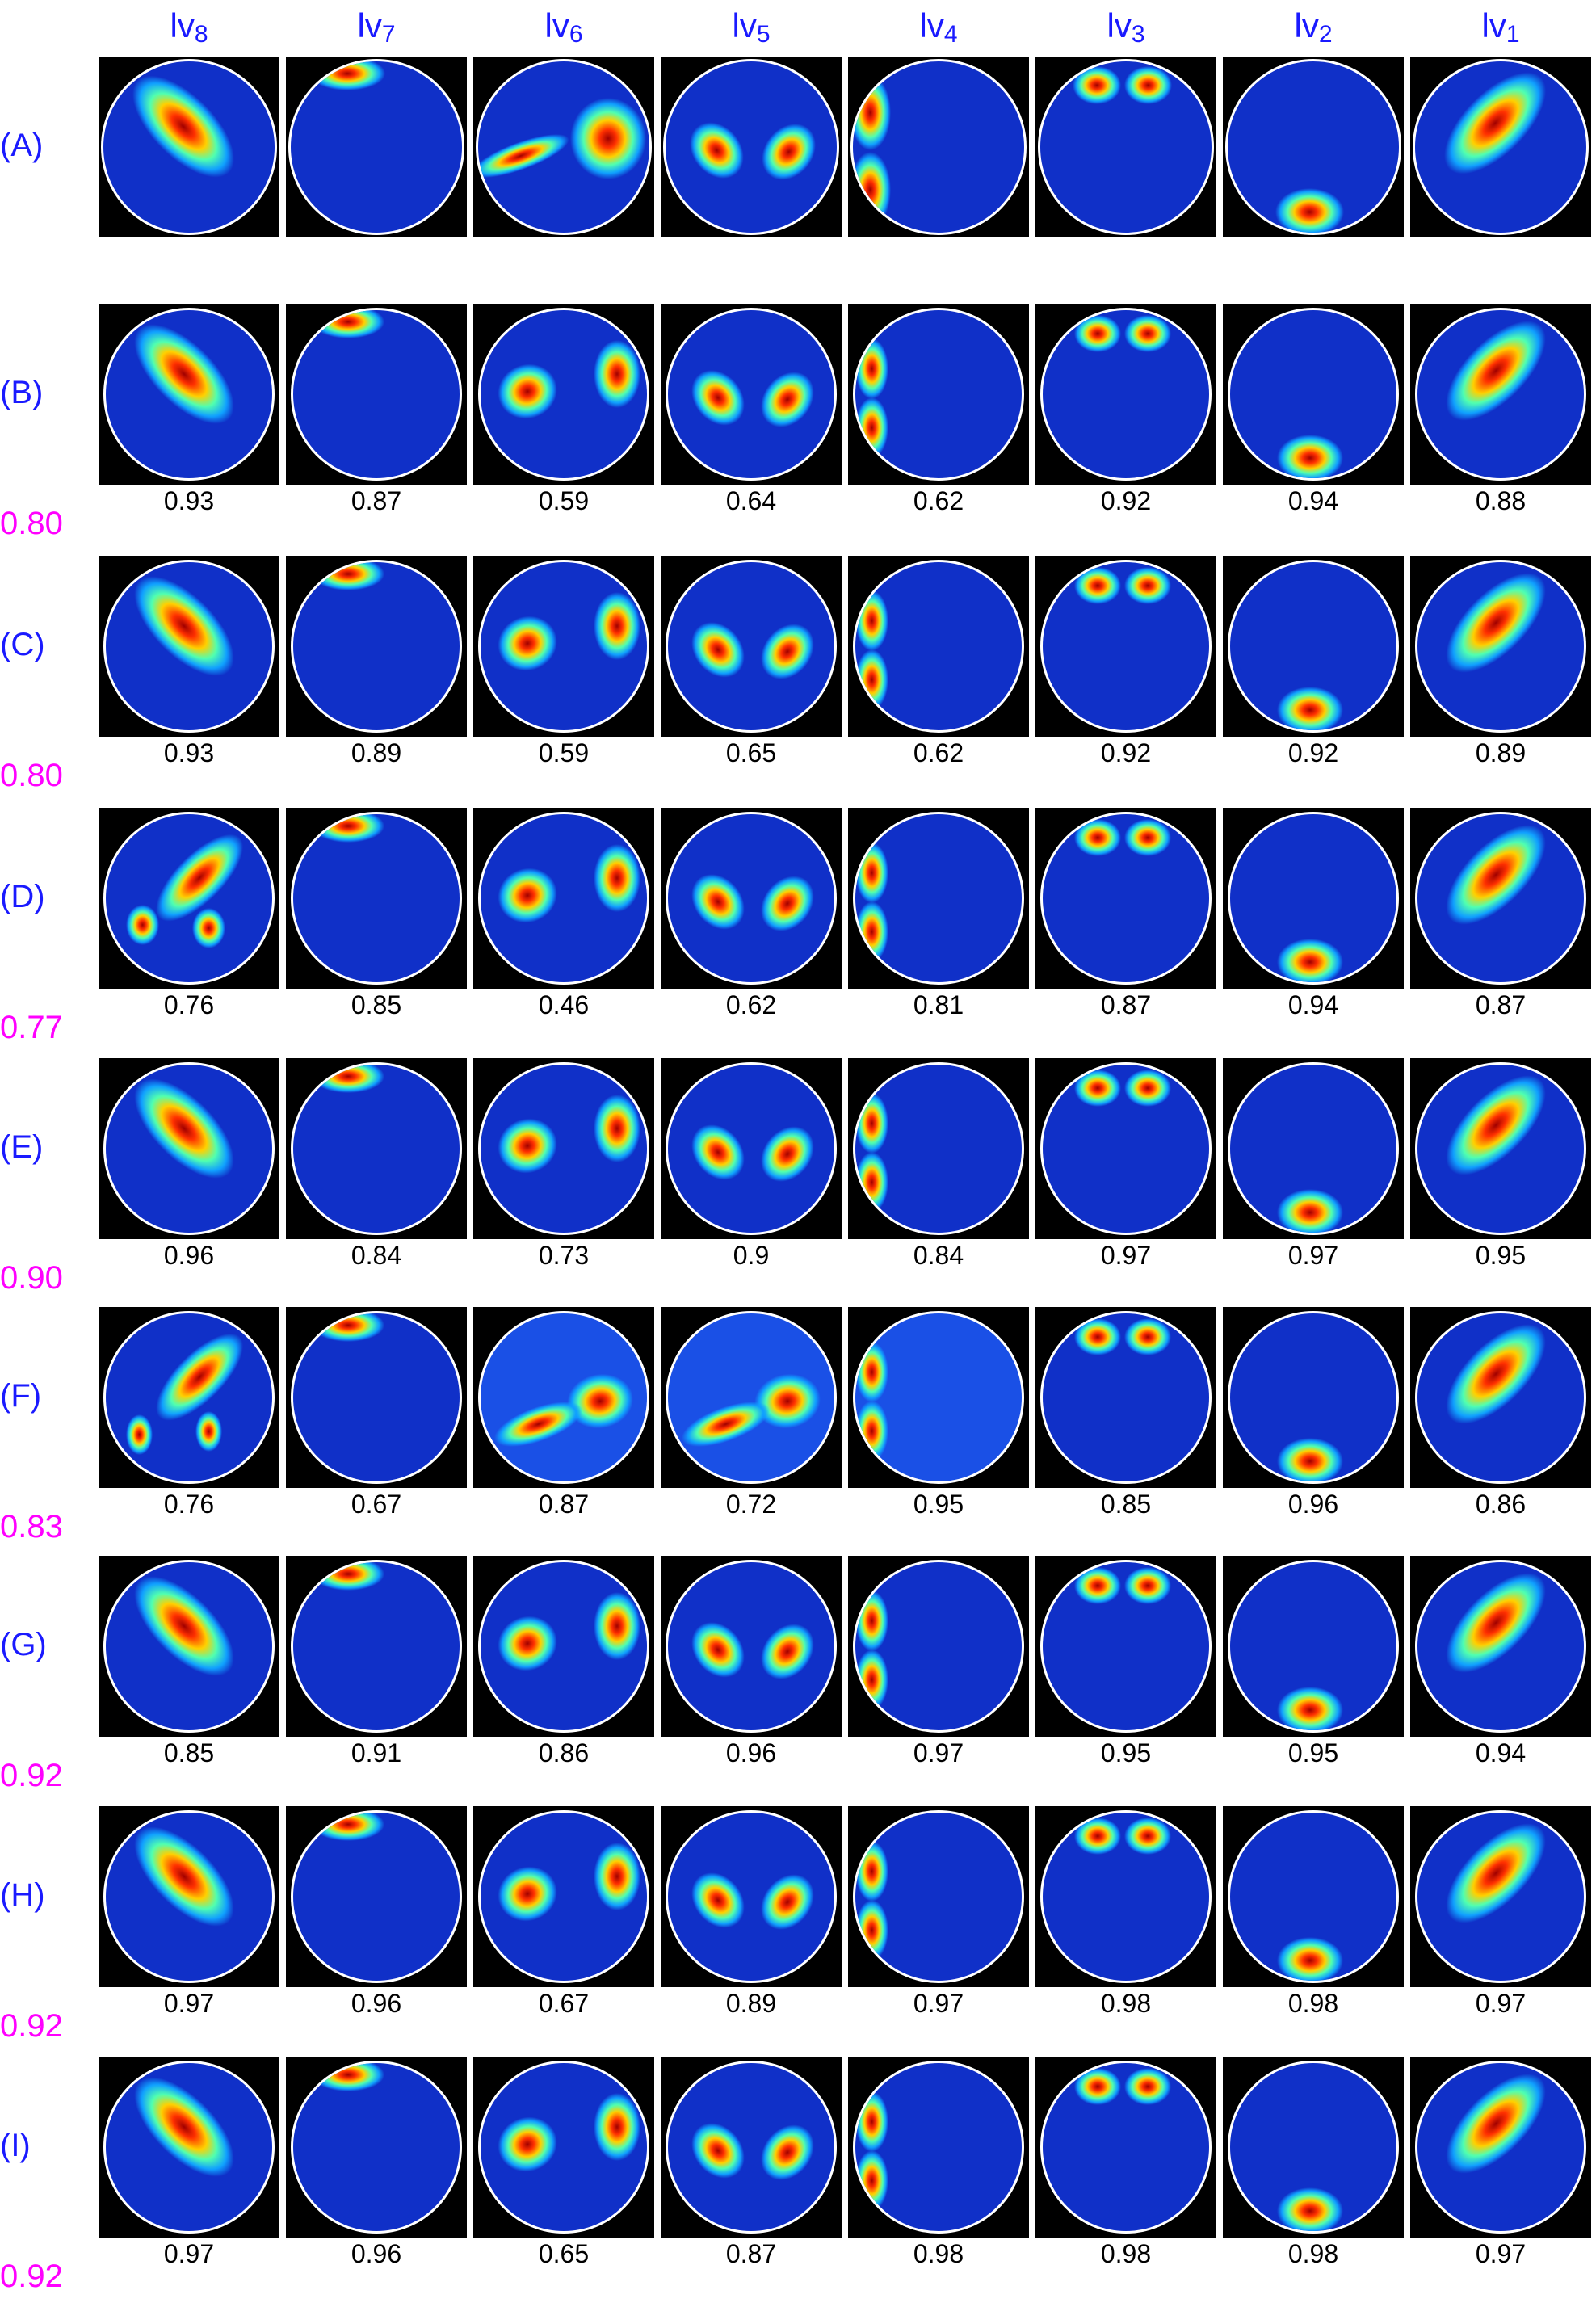 The image size is (1596, 2303). What do you see at coordinates (1313, 1004) in the screenshot?
I see `panel-score: 0.94` at bounding box center [1313, 1004].